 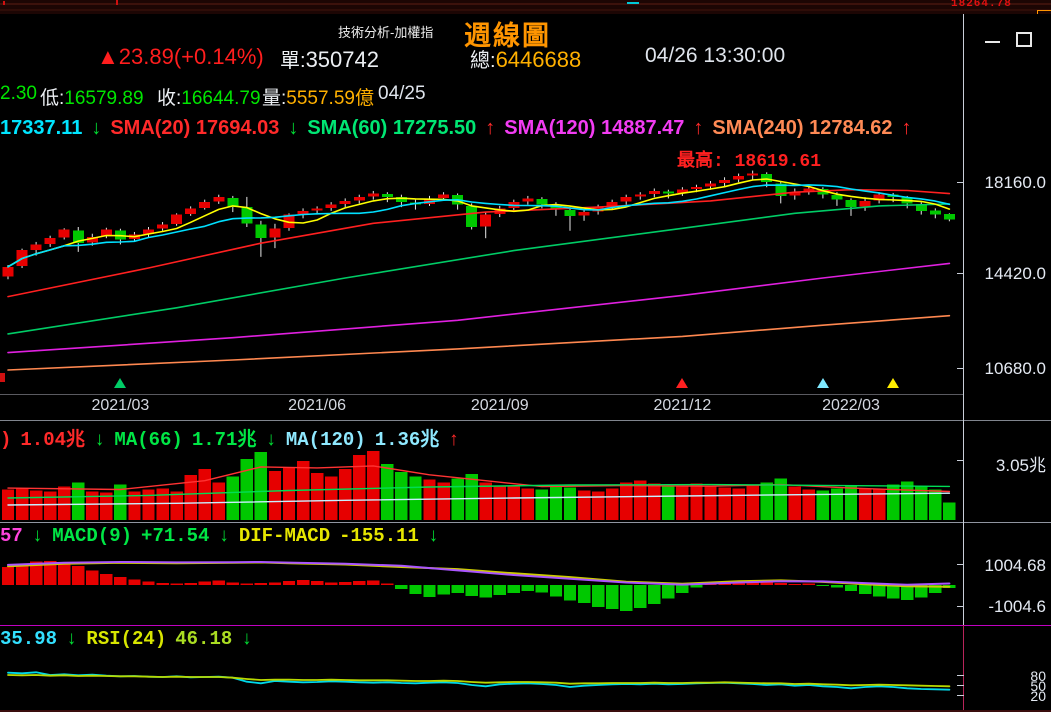 I want to click on close-label: 收:, so click(x=169, y=98).